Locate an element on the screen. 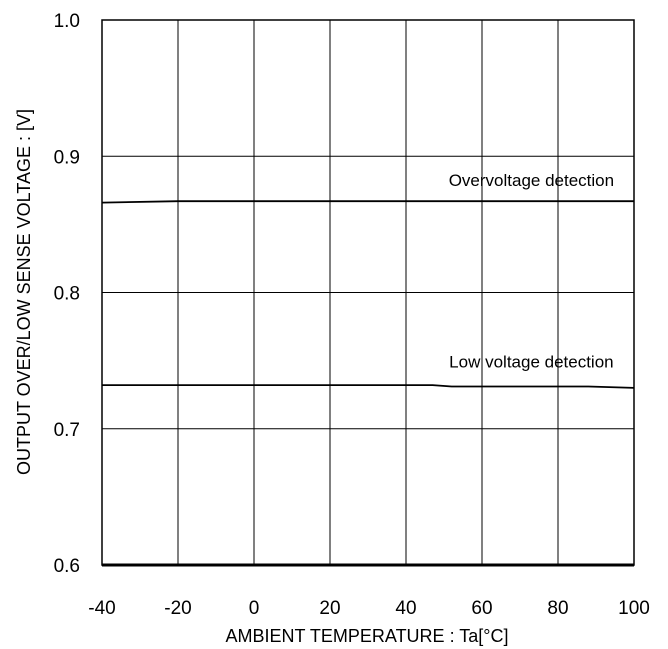 Image resolution: width=668 pixels, height=649 pixels. y-tick-label: 0.6 is located at coordinates (67, 566).